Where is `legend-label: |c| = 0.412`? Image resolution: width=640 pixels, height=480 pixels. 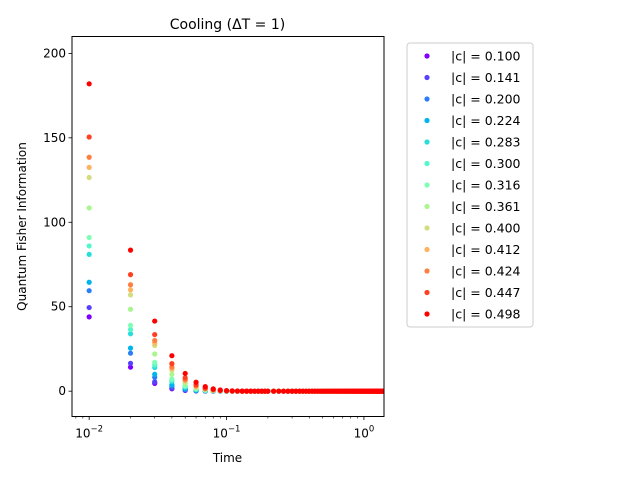 legend-label: |c| = 0.412 is located at coordinates (486, 249).